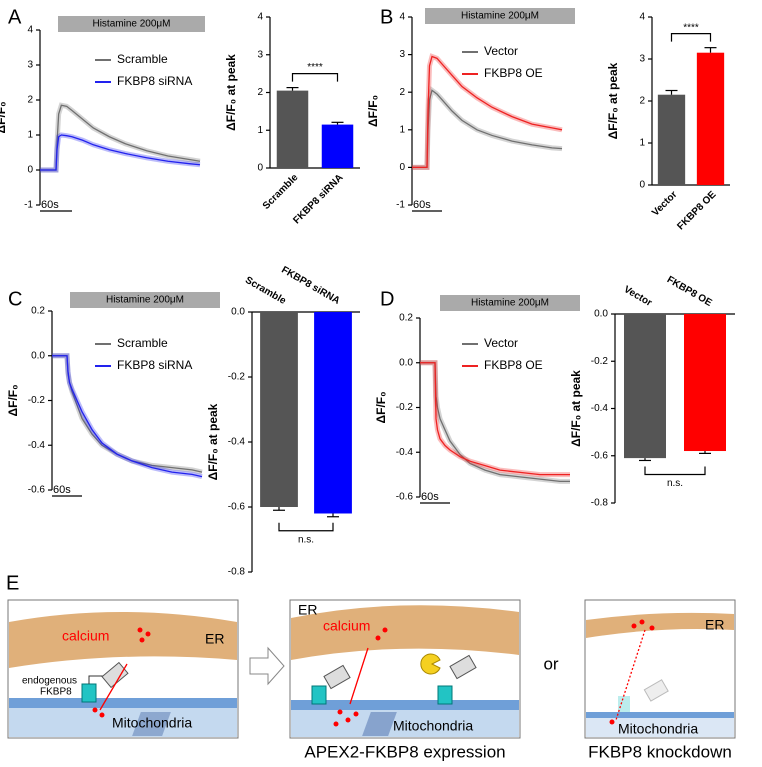 This screenshot has width=762, height=767. Describe the element at coordinates (28, 205) in the screenshot. I see `y-tick-label: -1` at that location.